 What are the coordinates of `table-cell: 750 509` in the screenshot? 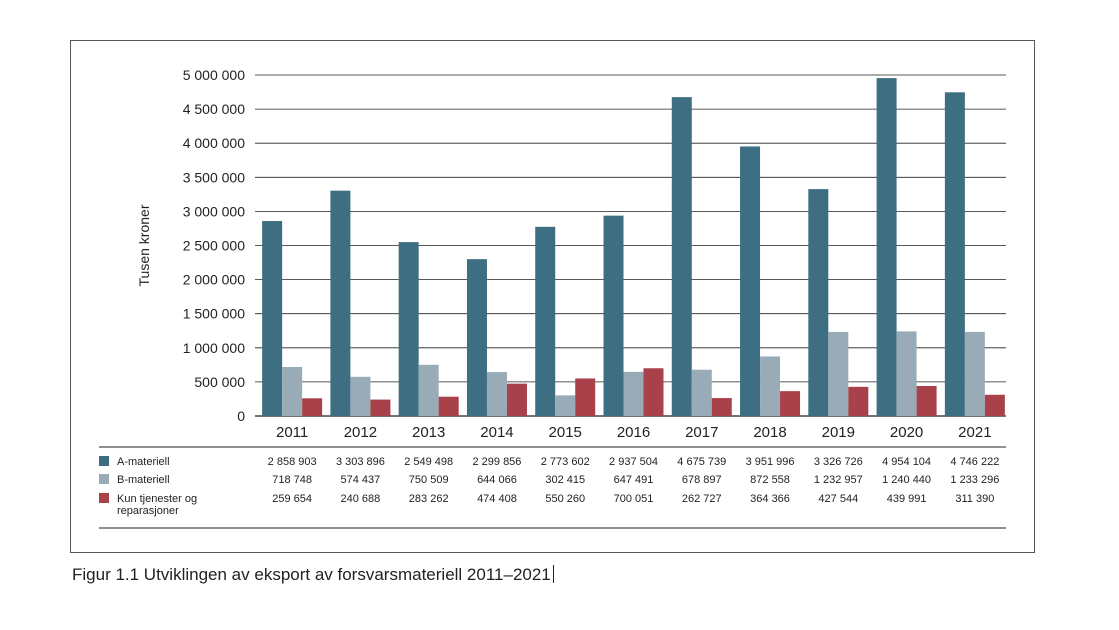 It's located at (429, 480).